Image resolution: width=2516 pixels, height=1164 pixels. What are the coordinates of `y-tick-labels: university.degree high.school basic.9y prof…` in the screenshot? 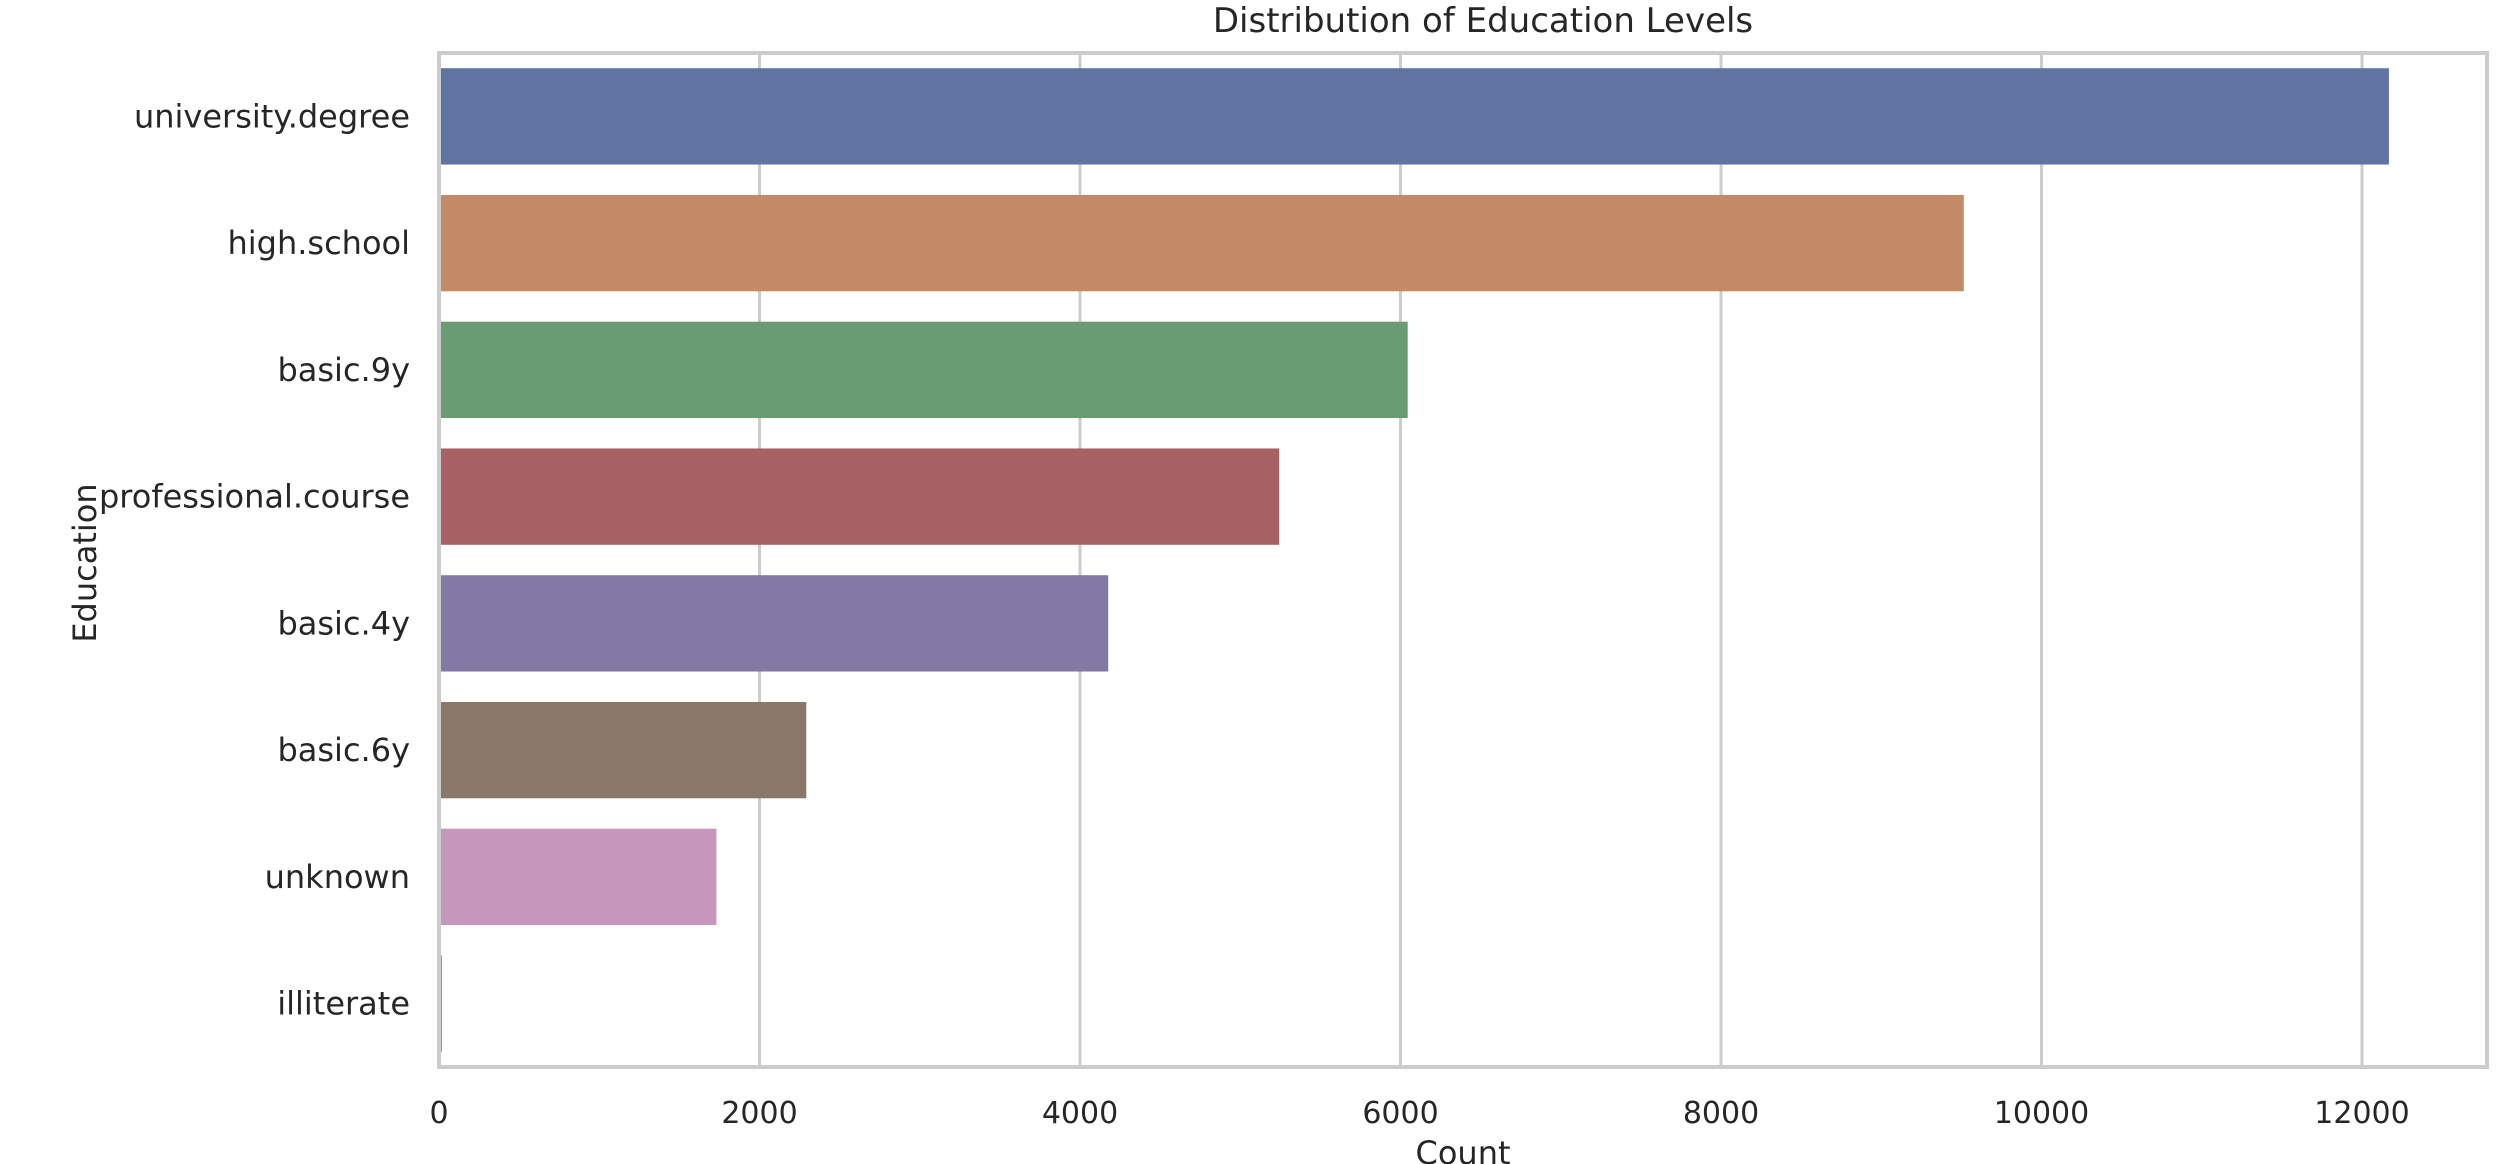 It's located at (254, 559).